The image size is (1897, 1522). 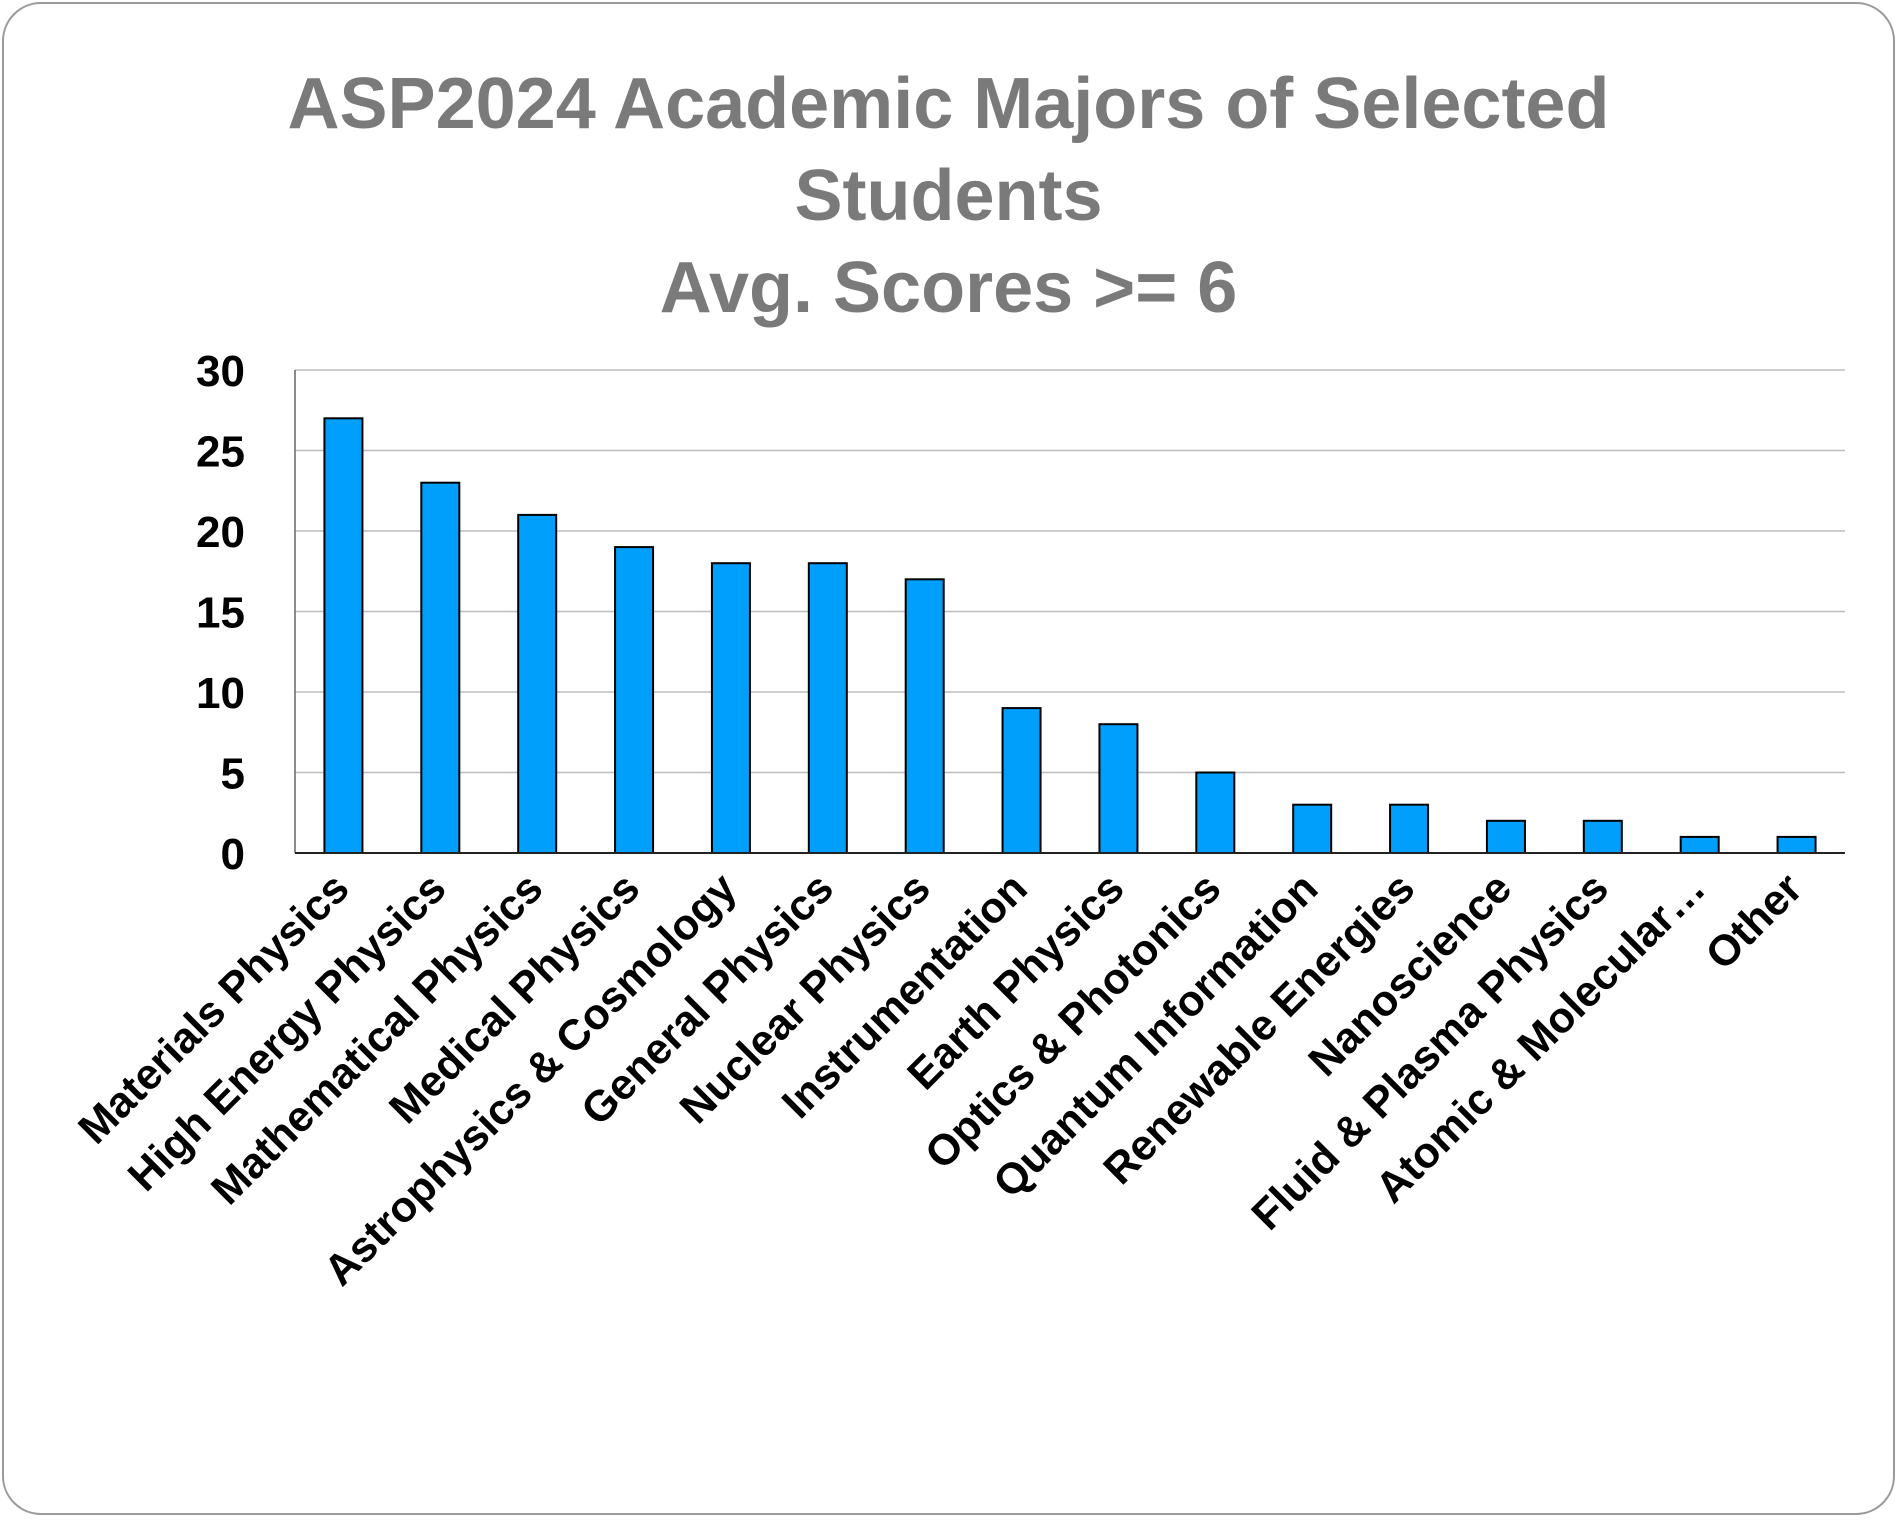 What do you see at coordinates (220, 693) in the screenshot?
I see `y-tick-label-10: 10` at bounding box center [220, 693].